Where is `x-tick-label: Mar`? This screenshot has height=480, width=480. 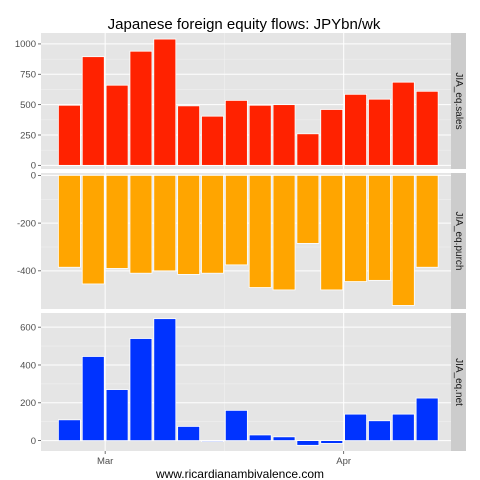
x-tick-label: Mar is located at coordinates (105, 461).